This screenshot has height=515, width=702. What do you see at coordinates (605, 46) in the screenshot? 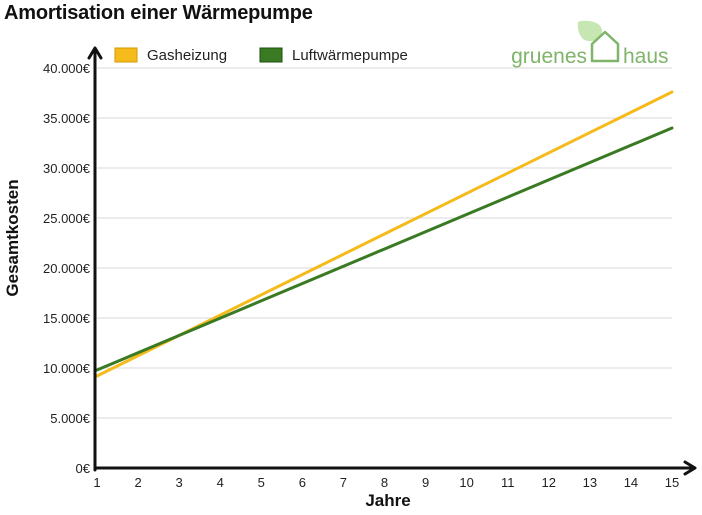
I see `house-icon` at bounding box center [605, 46].